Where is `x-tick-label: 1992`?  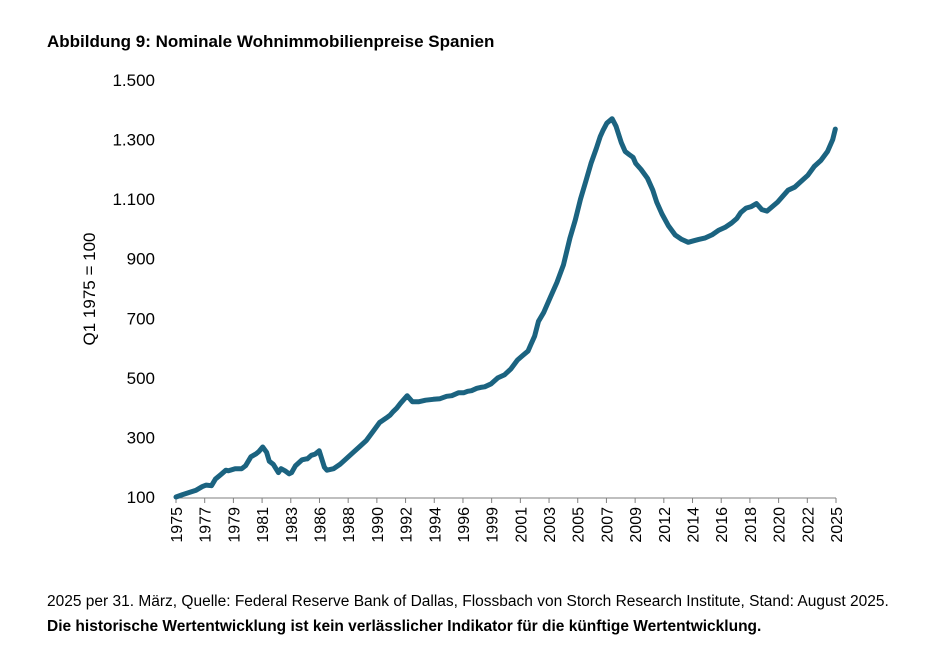 x-tick-label: 1992 is located at coordinates (407, 525).